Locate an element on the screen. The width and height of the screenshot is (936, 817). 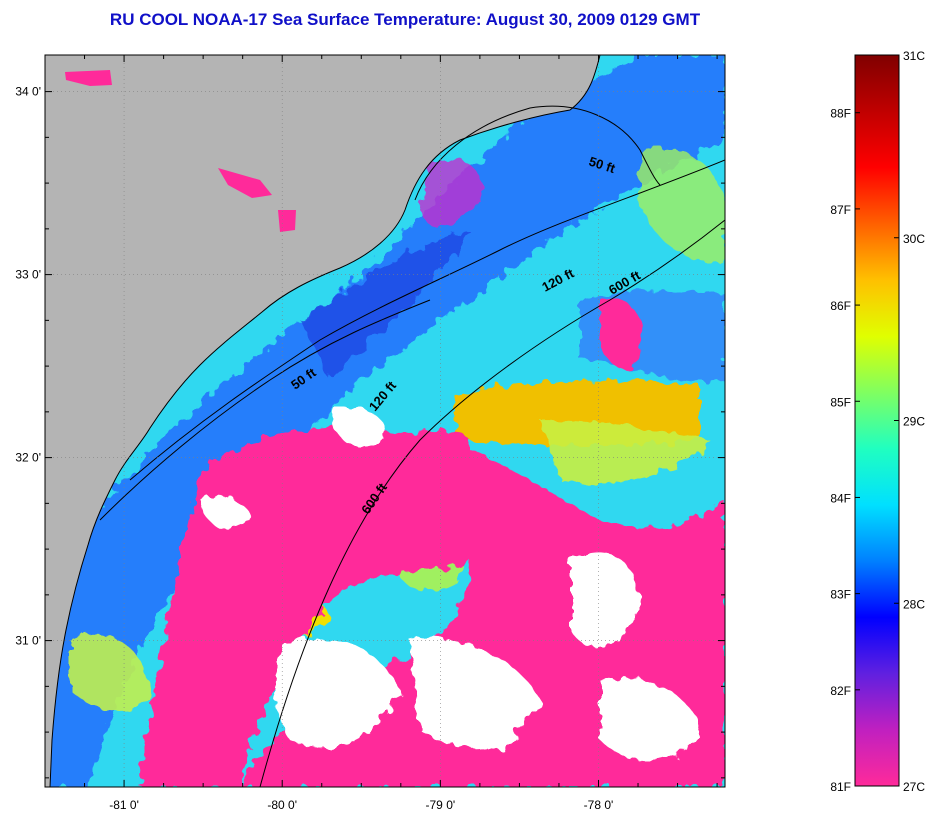
lat-tick-label: 33 0' is located at coordinates (28, 275).